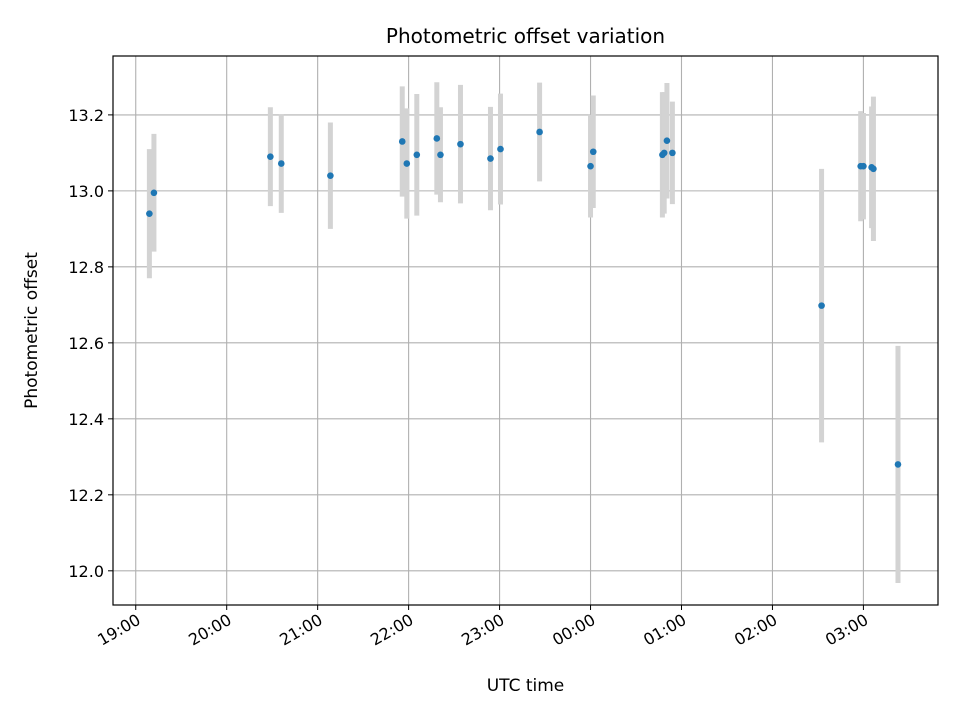 This screenshot has height=720, width=960. I want to click on y-tick-label: 12.2, so click(86, 495).